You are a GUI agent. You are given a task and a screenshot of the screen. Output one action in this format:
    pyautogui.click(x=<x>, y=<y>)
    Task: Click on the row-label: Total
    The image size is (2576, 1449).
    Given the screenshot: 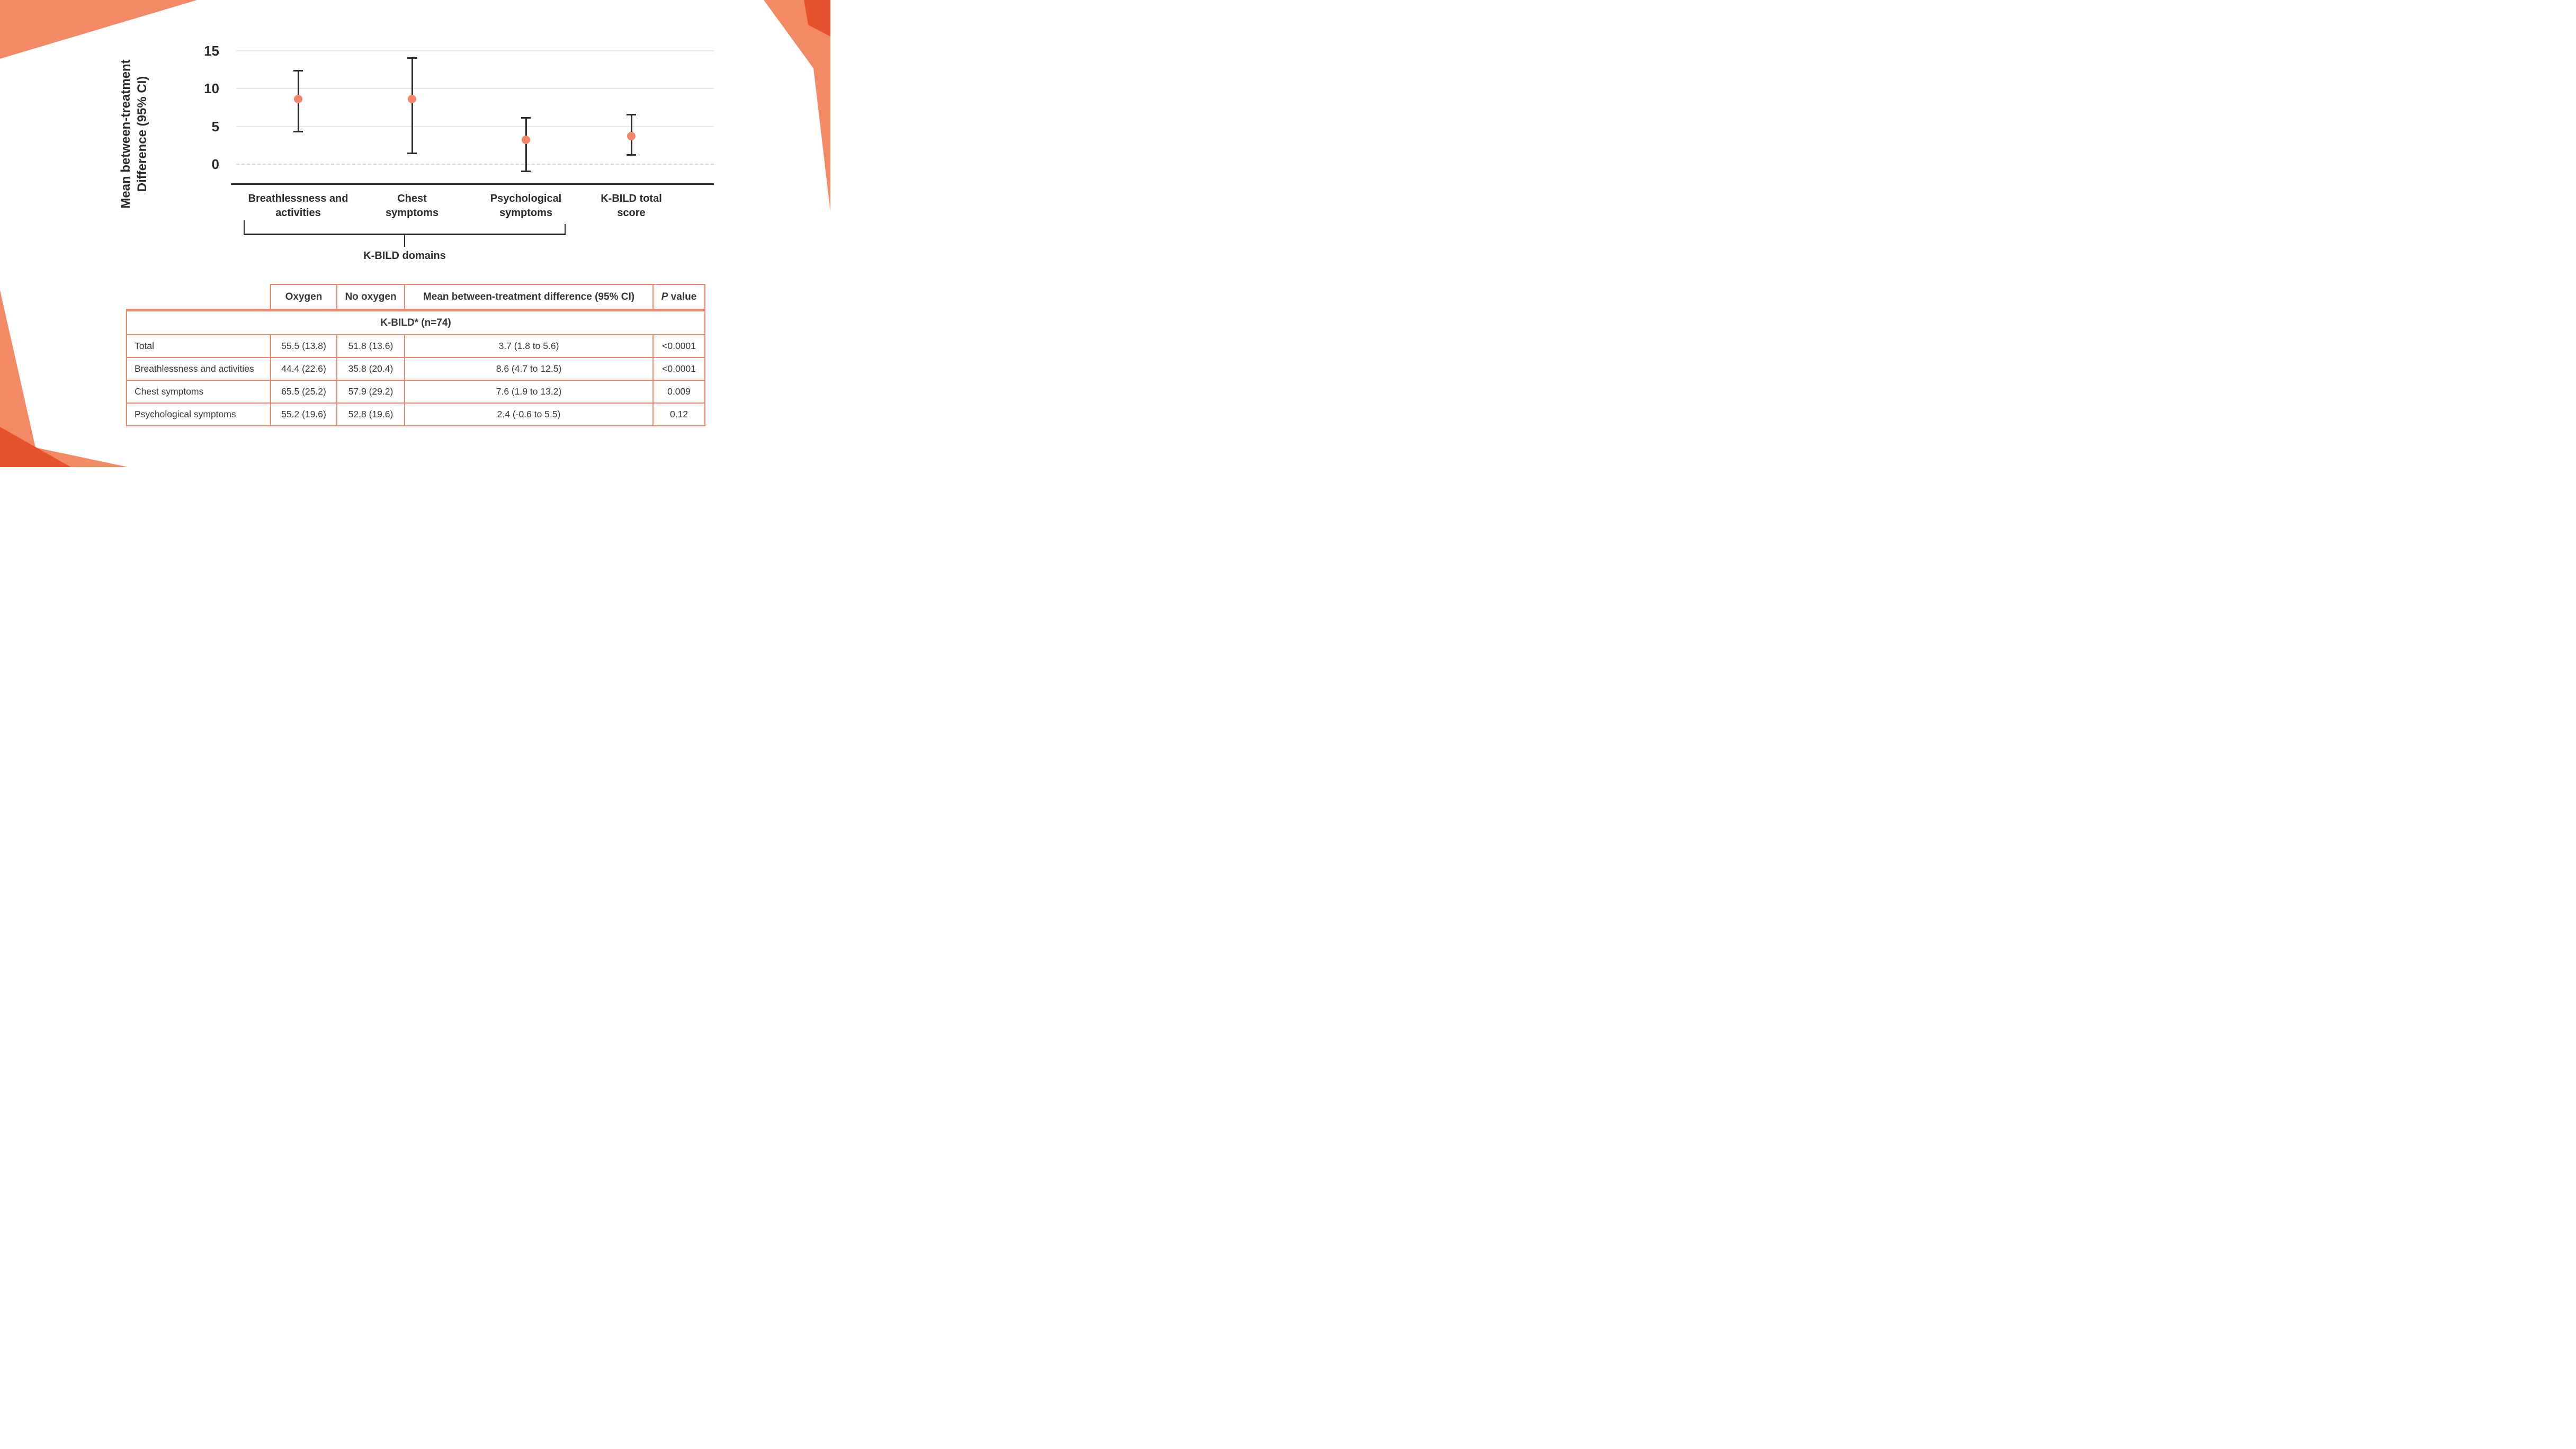 What is the action you would take?
    pyautogui.click(x=198, y=346)
    